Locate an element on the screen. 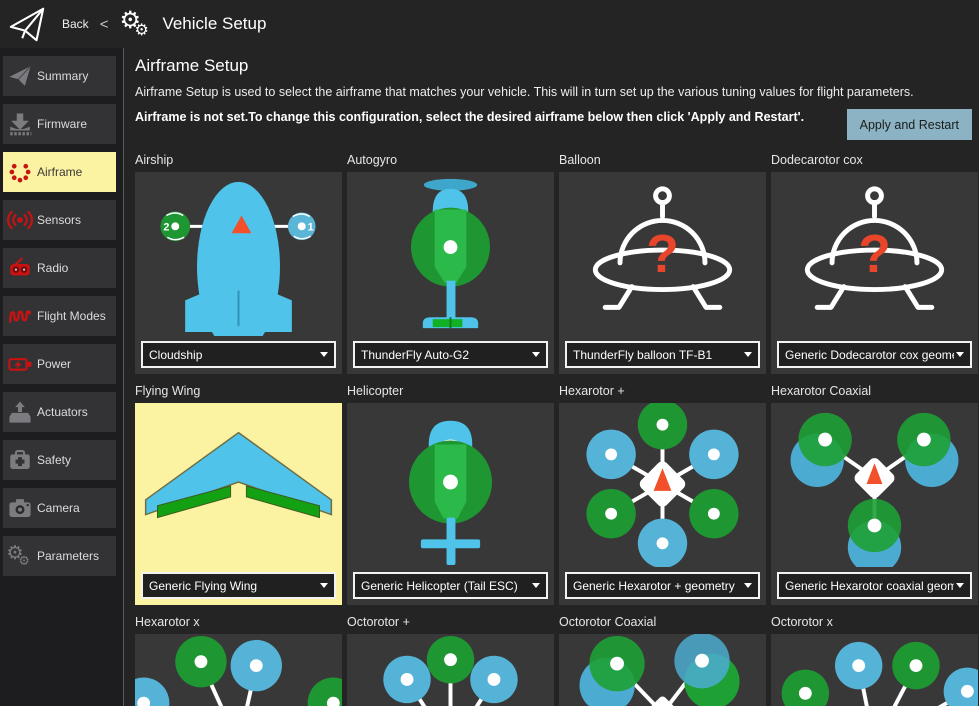 This screenshot has height=706, width=979. airframe-model-dropdown: ThunderFly Auto-G2 is located at coordinates (450, 354).